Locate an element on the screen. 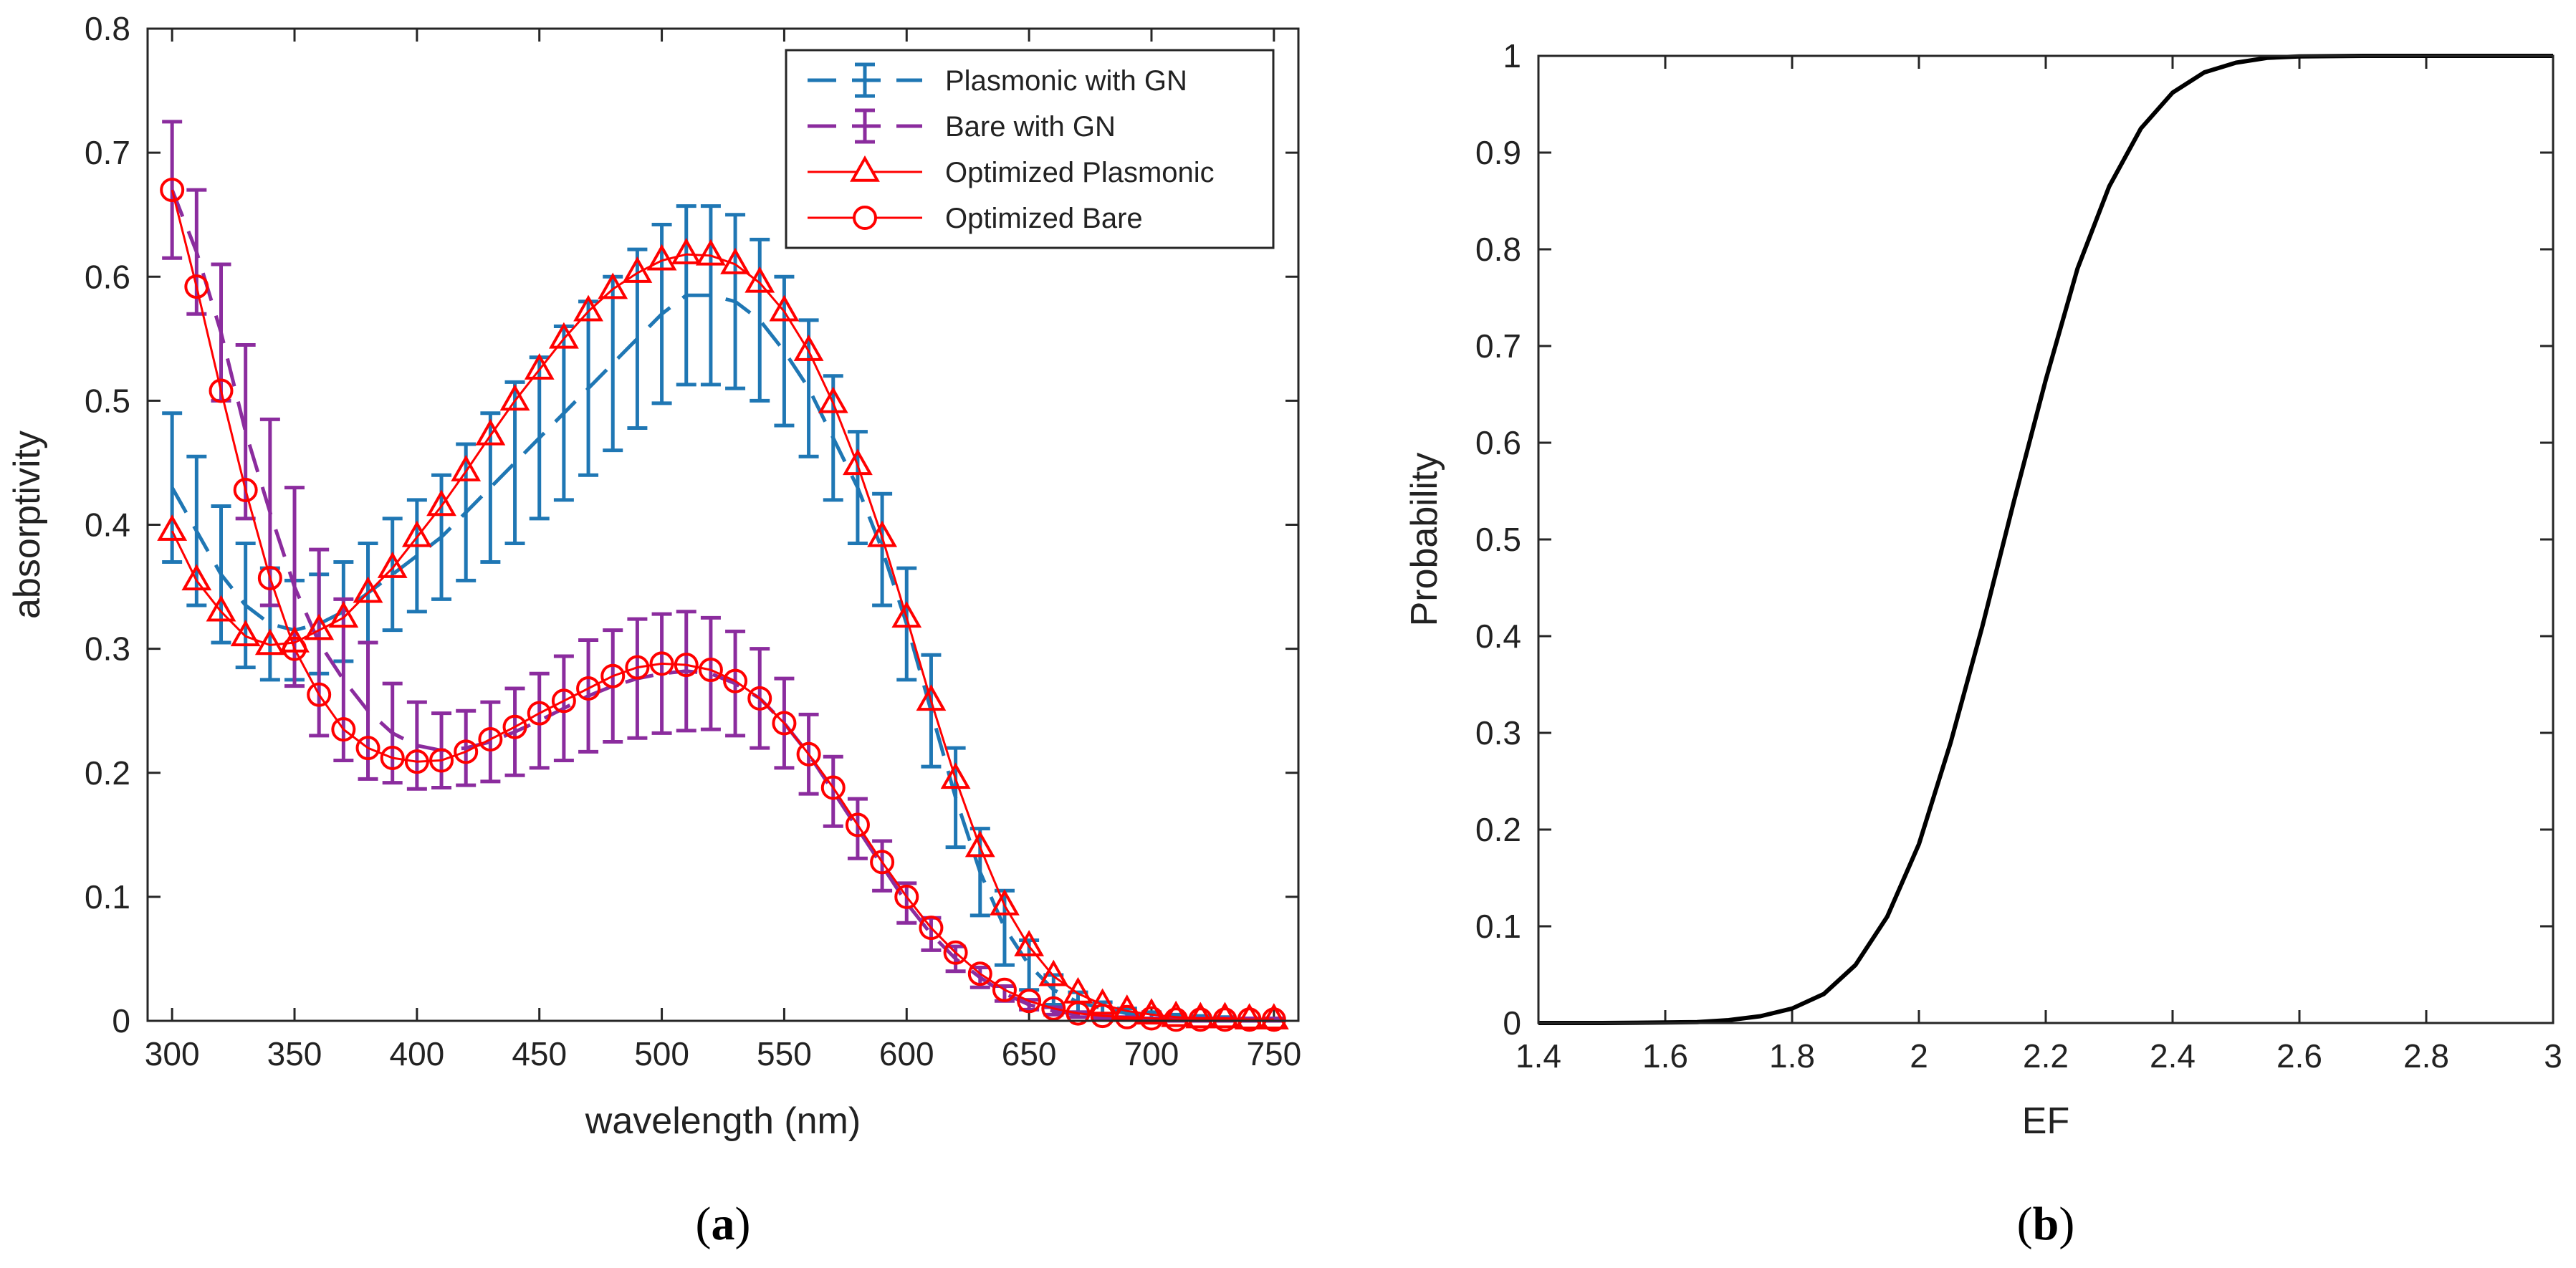 The height and width of the screenshot is (1268, 2576). b-x-tick-label: 1.6 is located at coordinates (1665, 1056).